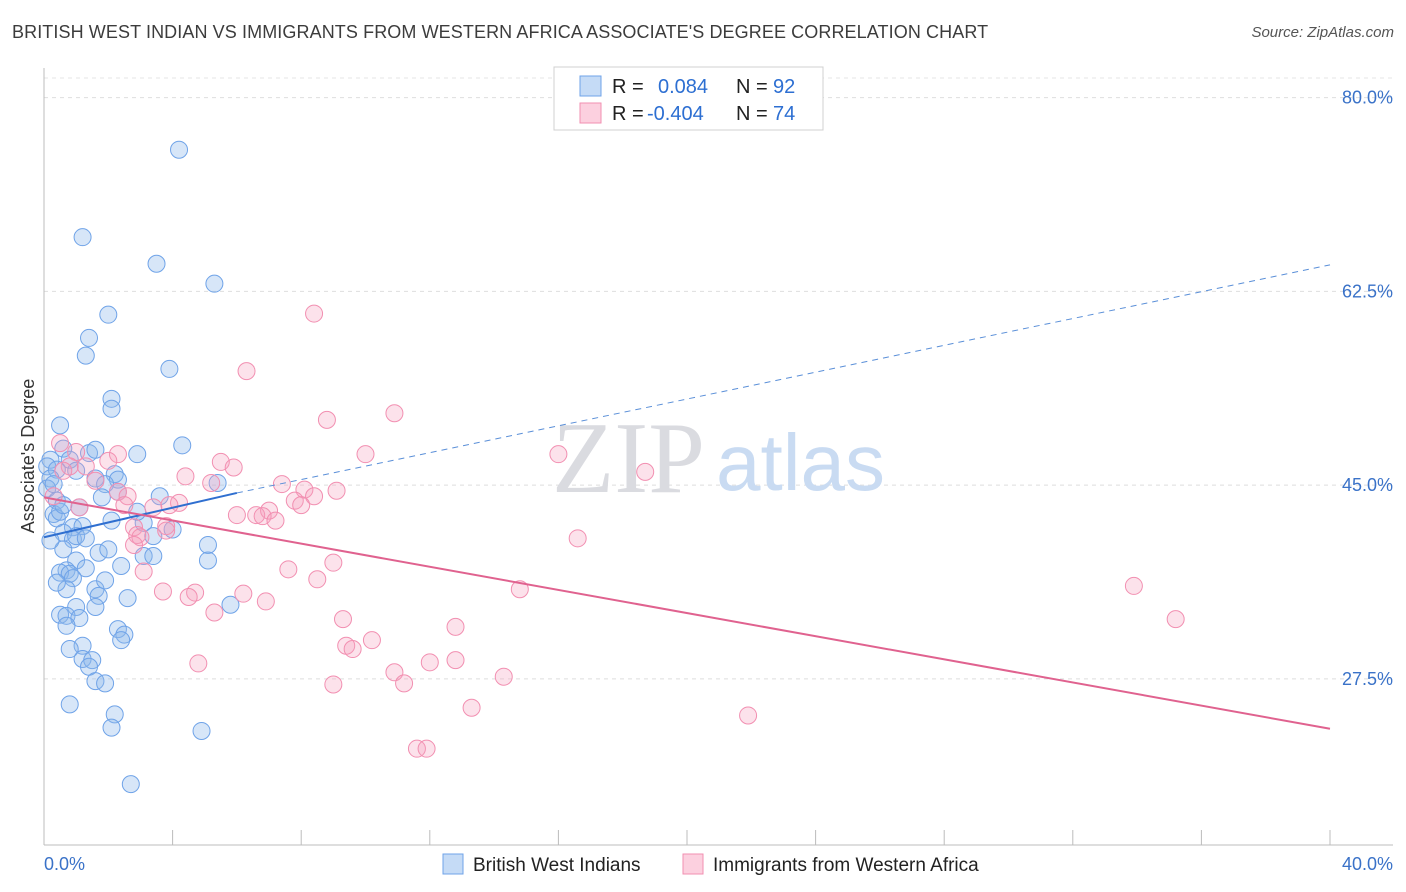 Image resolution: width=1406 pixels, height=892 pixels. What do you see at coordinates (1367, 291) in the screenshot?
I see `y-tick-label: 62.5%` at bounding box center [1367, 291].